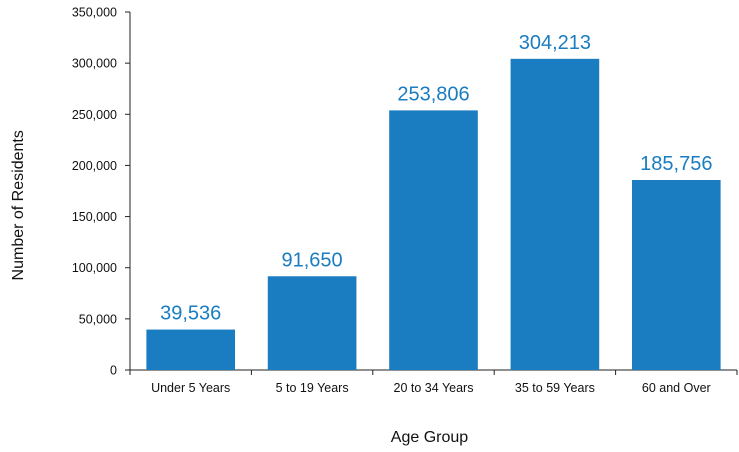 The width and height of the screenshot is (739, 452). Describe the element at coordinates (113, 371) in the screenshot. I see `y-tick-label: 0` at that location.